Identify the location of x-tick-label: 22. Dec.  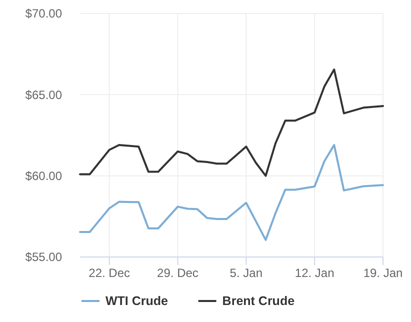
(109, 273).